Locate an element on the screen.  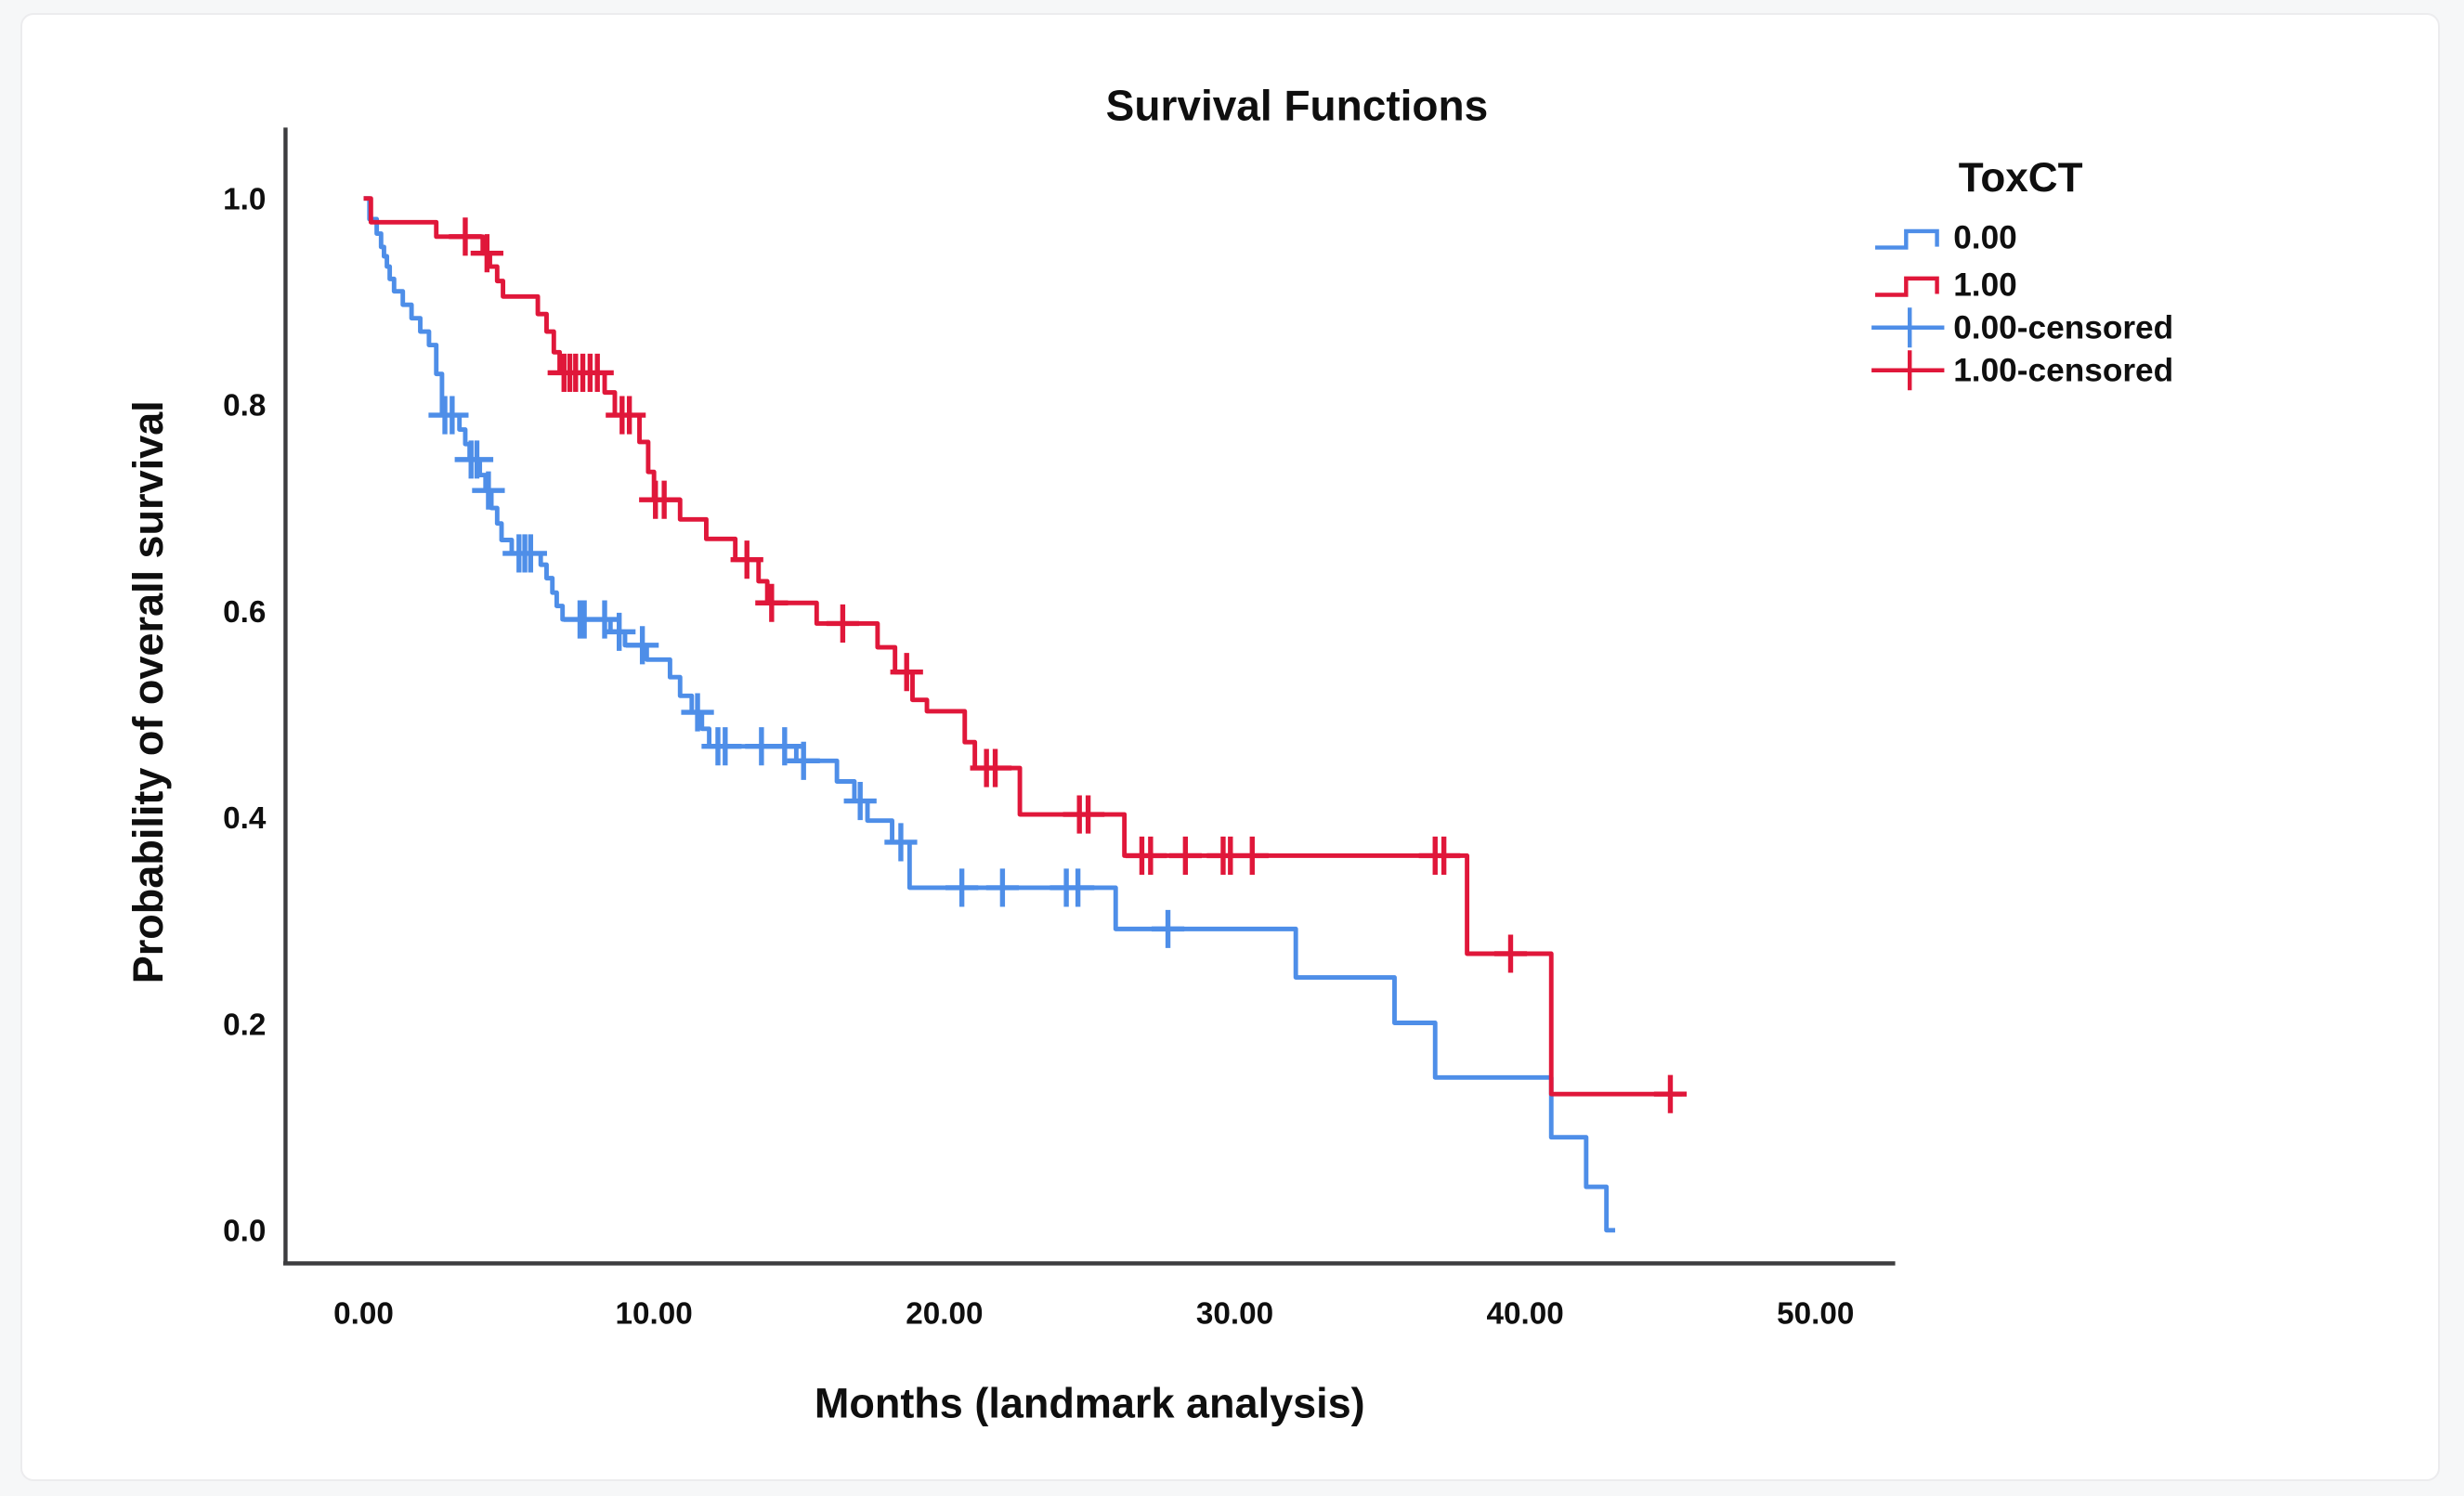
chart-title: Survival Functions is located at coordinates (1297, 106).